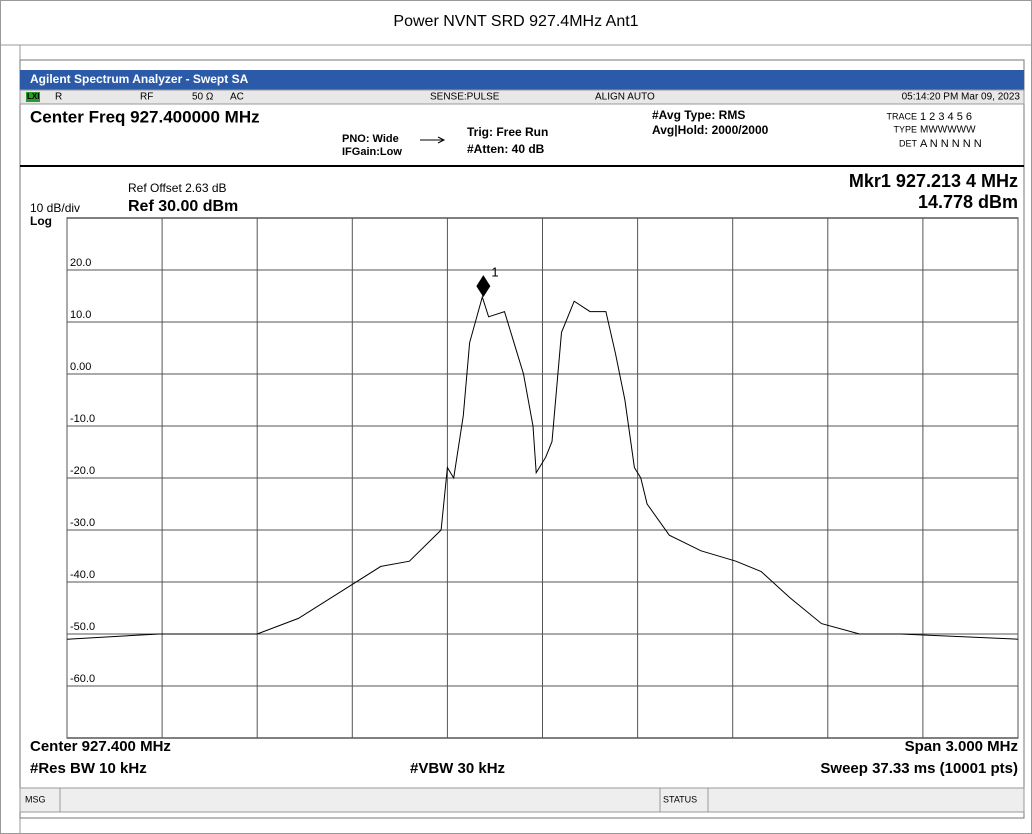 The width and height of the screenshot is (1032, 834). What do you see at coordinates (905, 129) in the screenshot?
I see `type-label: TYPE` at bounding box center [905, 129].